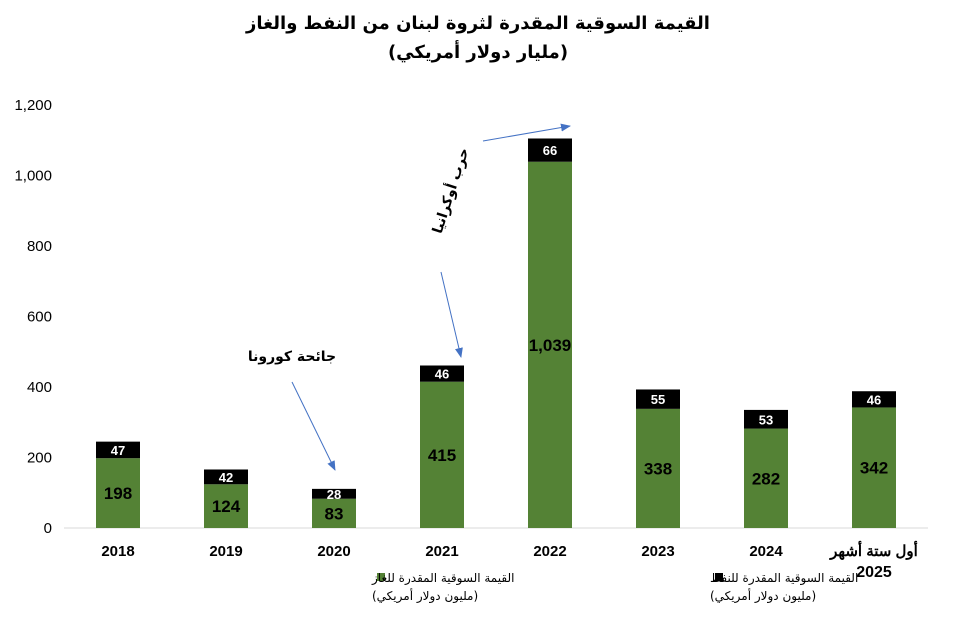 The height and width of the screenshot is (626, 956). I want to click on annotation-covid: جائحة كورونا, so click(292, 357).